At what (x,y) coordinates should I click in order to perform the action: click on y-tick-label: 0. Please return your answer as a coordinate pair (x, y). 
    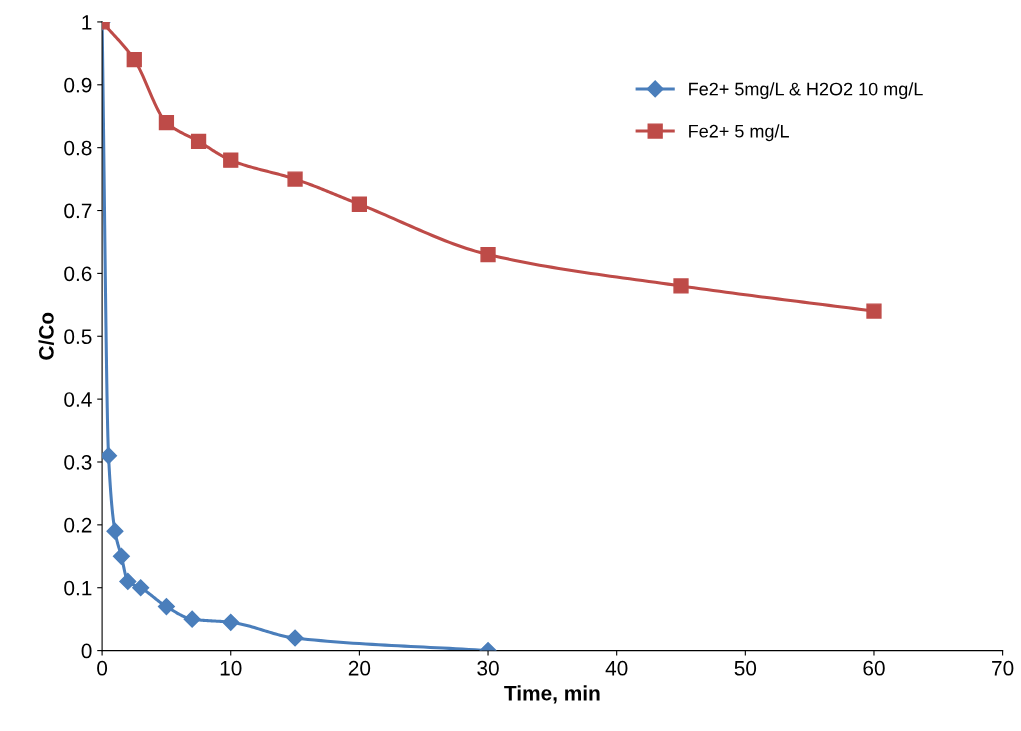
    Looking at the image, I should click on (86, 651).